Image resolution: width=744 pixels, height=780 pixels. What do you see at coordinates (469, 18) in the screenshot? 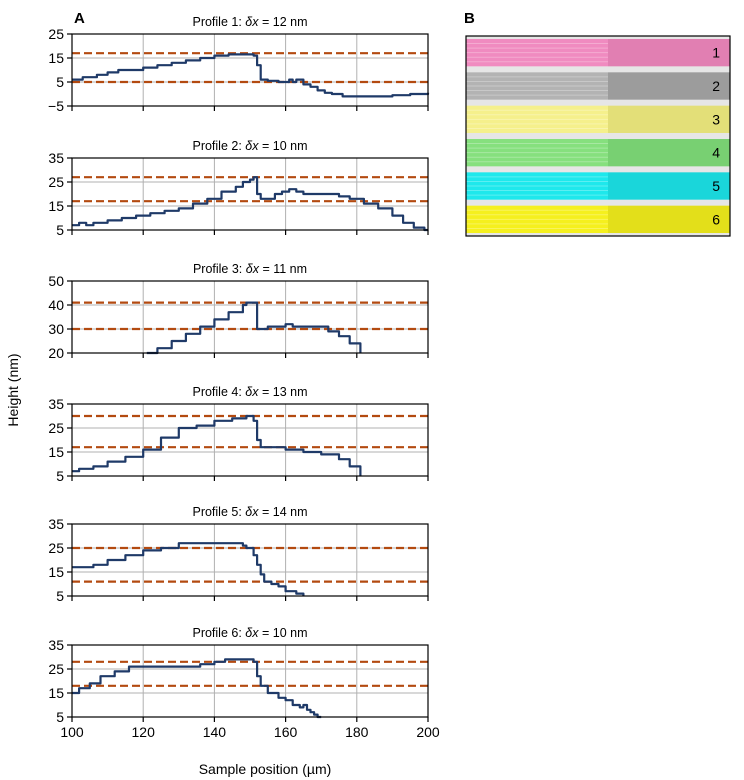
I see `panel-b-letter: B` at bounding box center [469, 18].